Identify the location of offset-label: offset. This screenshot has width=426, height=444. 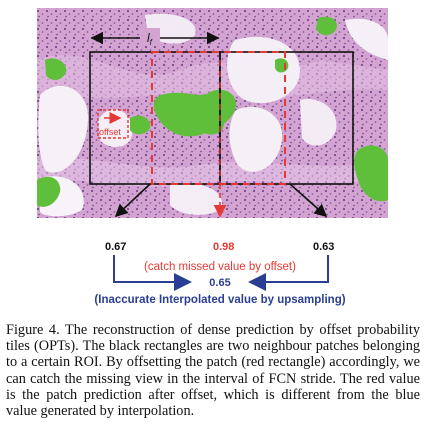
(110, 132).